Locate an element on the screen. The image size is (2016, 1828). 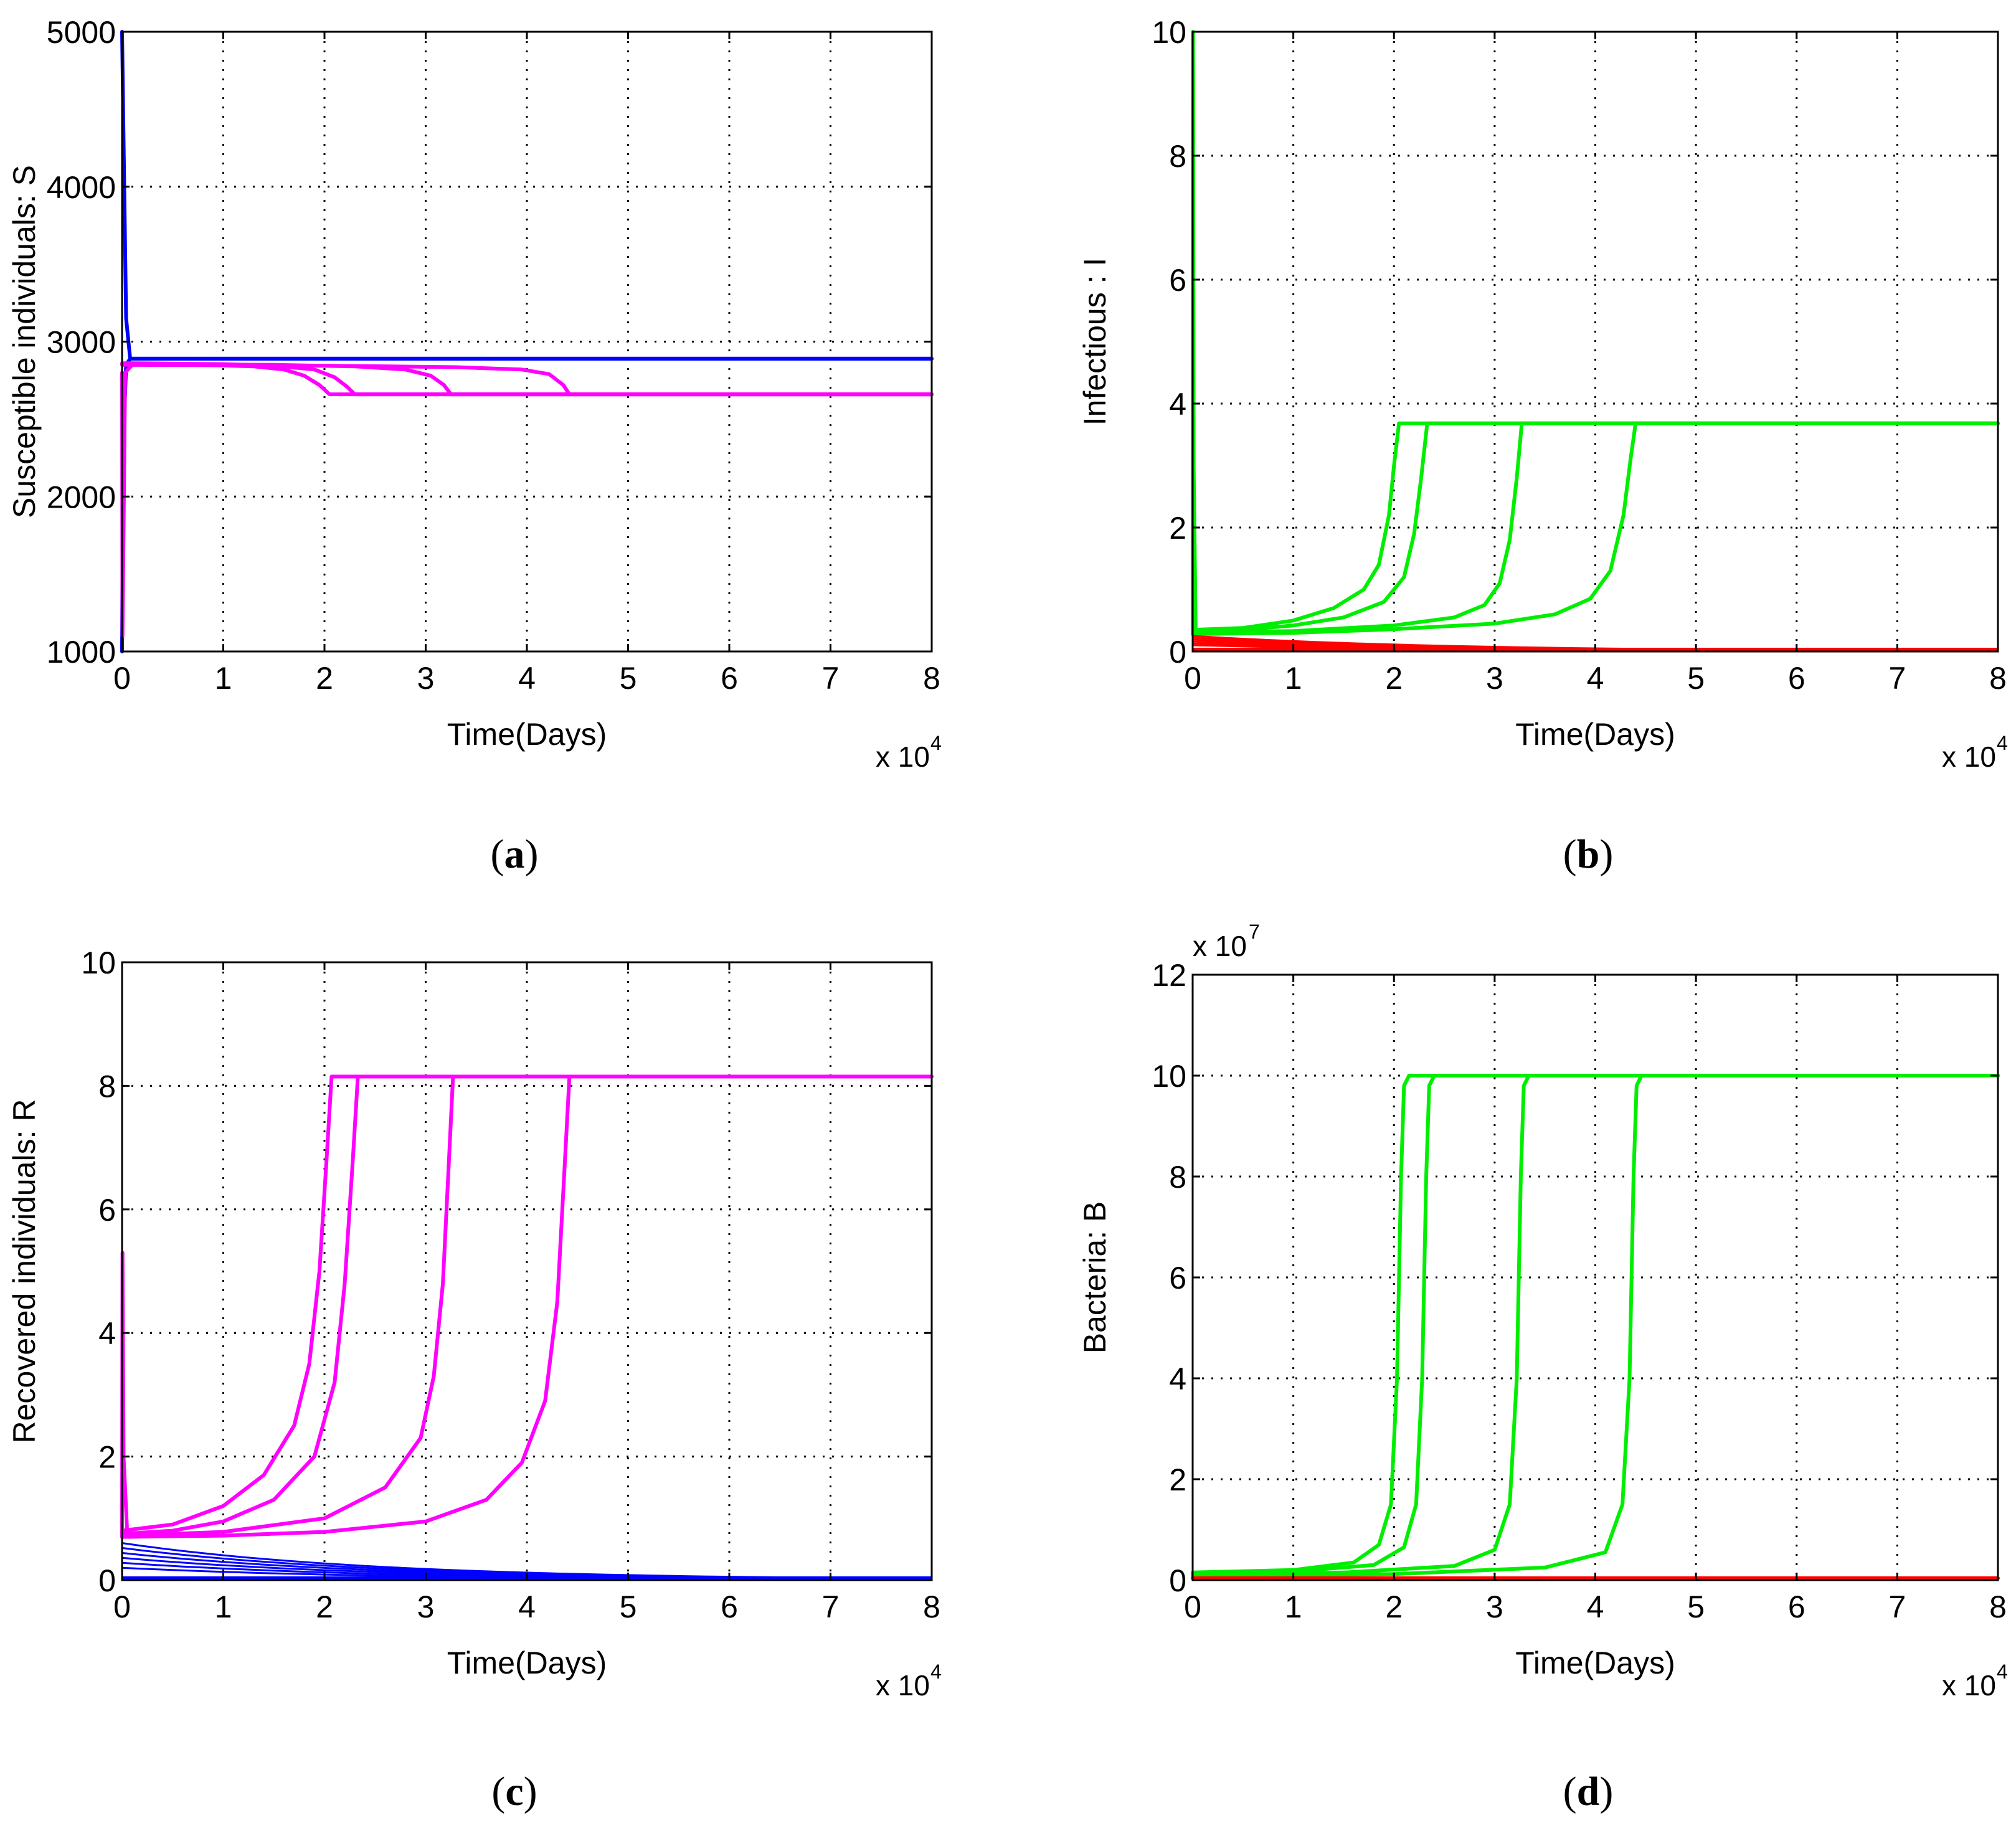
panel-caption: (d) is located at coordinates (1588, 1791).